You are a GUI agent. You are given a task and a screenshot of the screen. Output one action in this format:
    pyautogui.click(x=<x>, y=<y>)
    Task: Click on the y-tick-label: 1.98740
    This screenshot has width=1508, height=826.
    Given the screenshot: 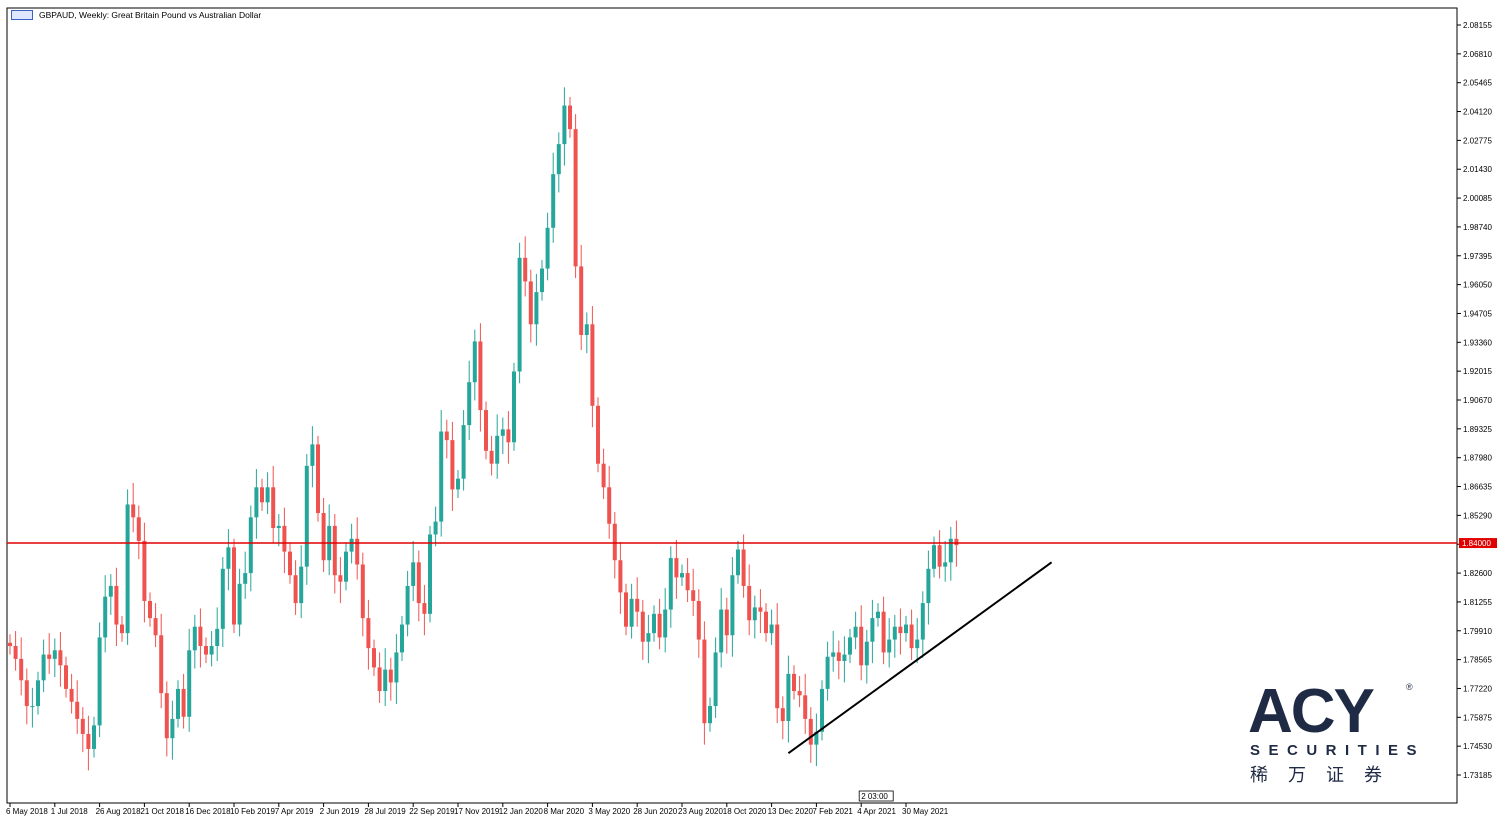 What is the action you would take?
    pyautogui.click(x=1477, y=227)
    